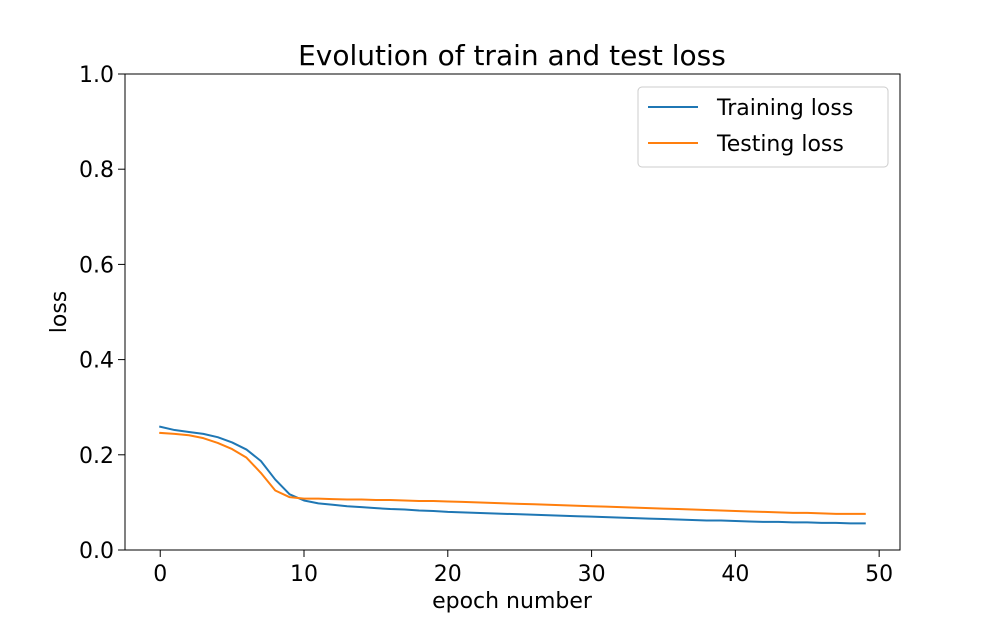 The width and height of the screenshot is (1000, 618). I want to click on x-tick-label: 40, so click(735, 574).